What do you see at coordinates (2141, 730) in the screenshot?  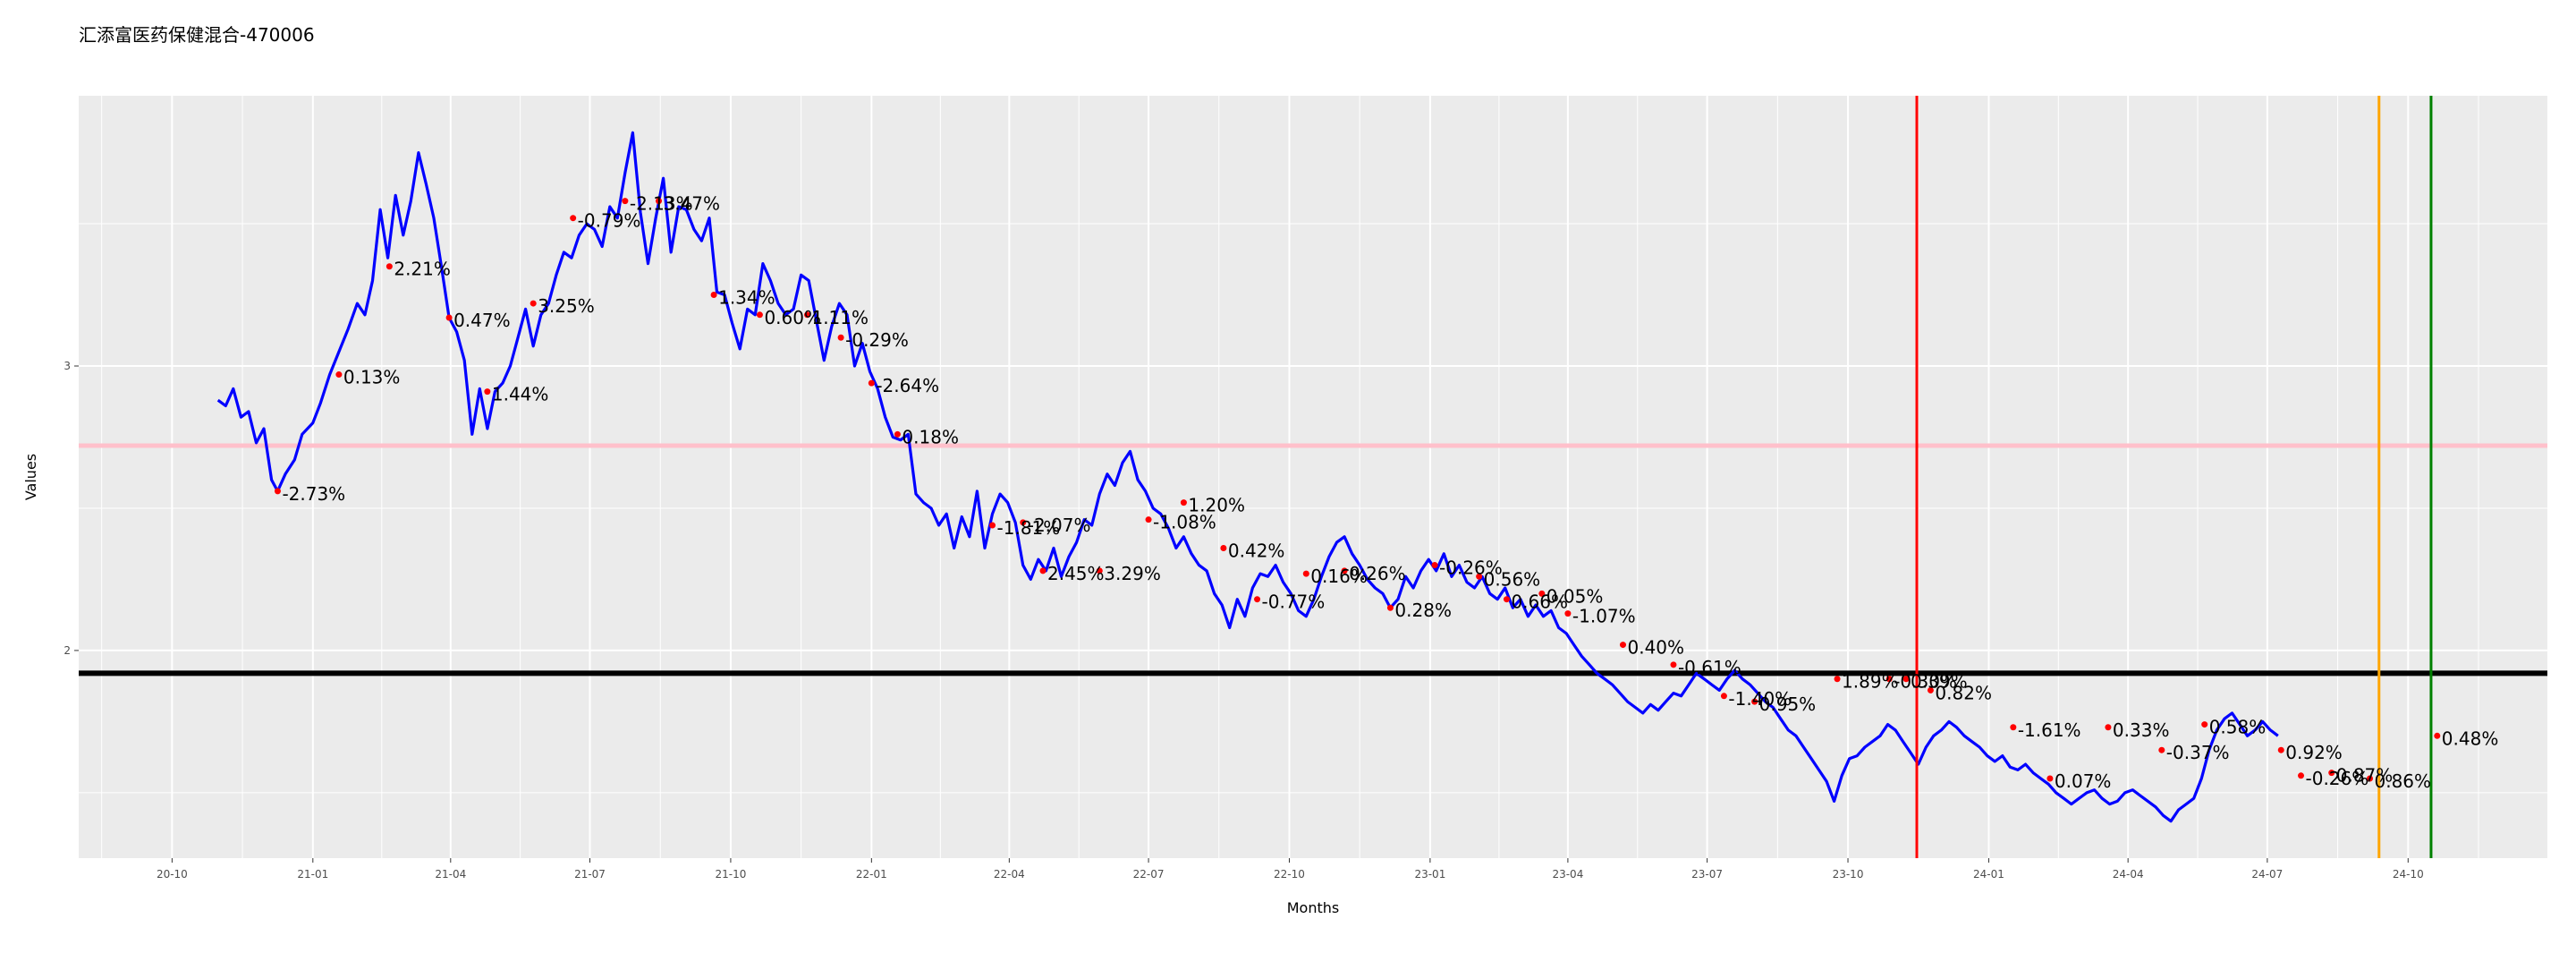 I see `annotation-label: 0.33%` at bounding box center [2141, 730].